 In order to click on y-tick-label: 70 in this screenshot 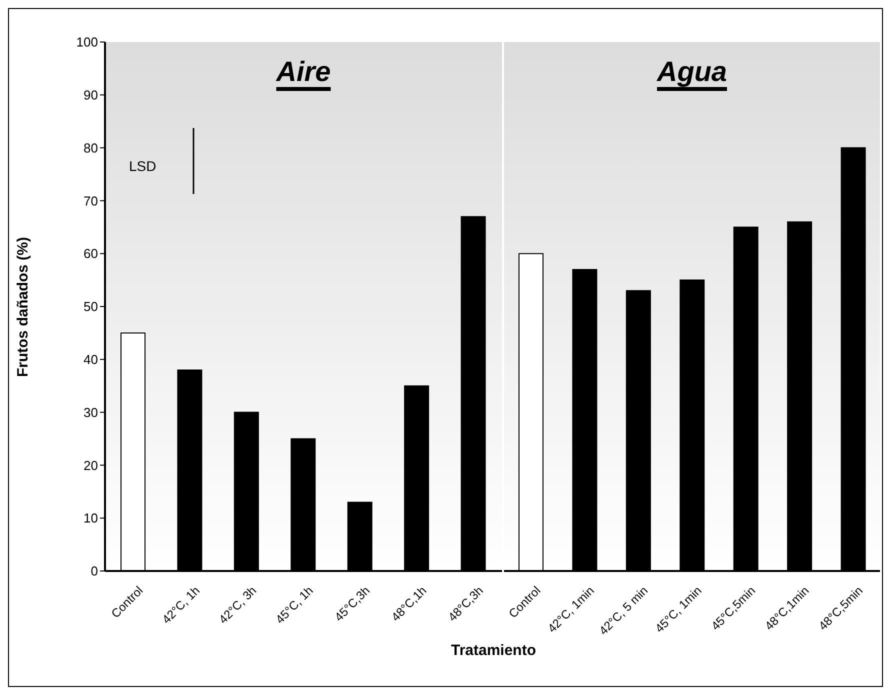, I will do `click(91, 200)`.